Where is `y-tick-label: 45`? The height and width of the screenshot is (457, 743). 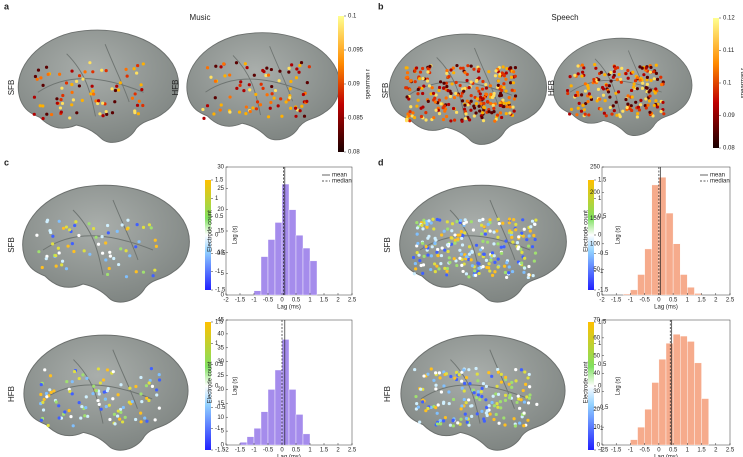
y-tick-label: 45 is located at coordinates (220, 321).